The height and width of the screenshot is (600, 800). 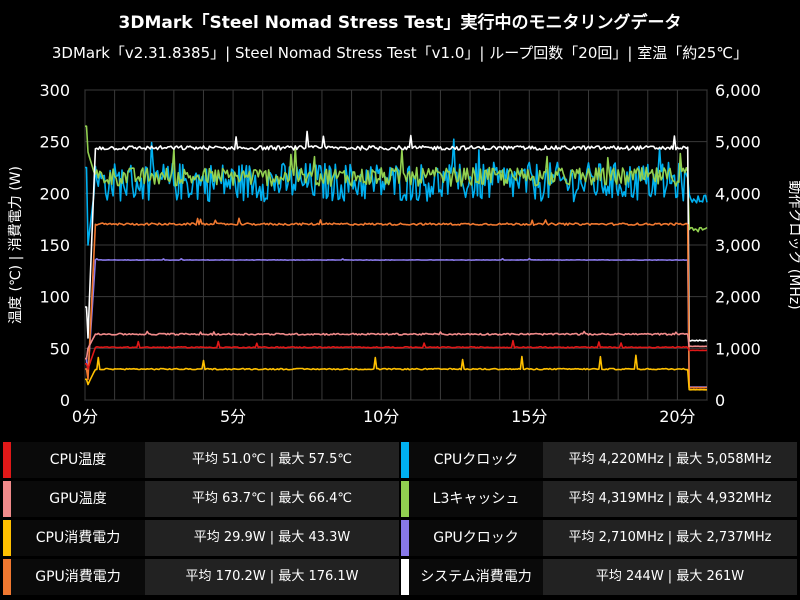 What do you see at coordinates (720, 400) in the screenshot?
I see `y2-tick-label: 0` at bounding box center [720, 400].